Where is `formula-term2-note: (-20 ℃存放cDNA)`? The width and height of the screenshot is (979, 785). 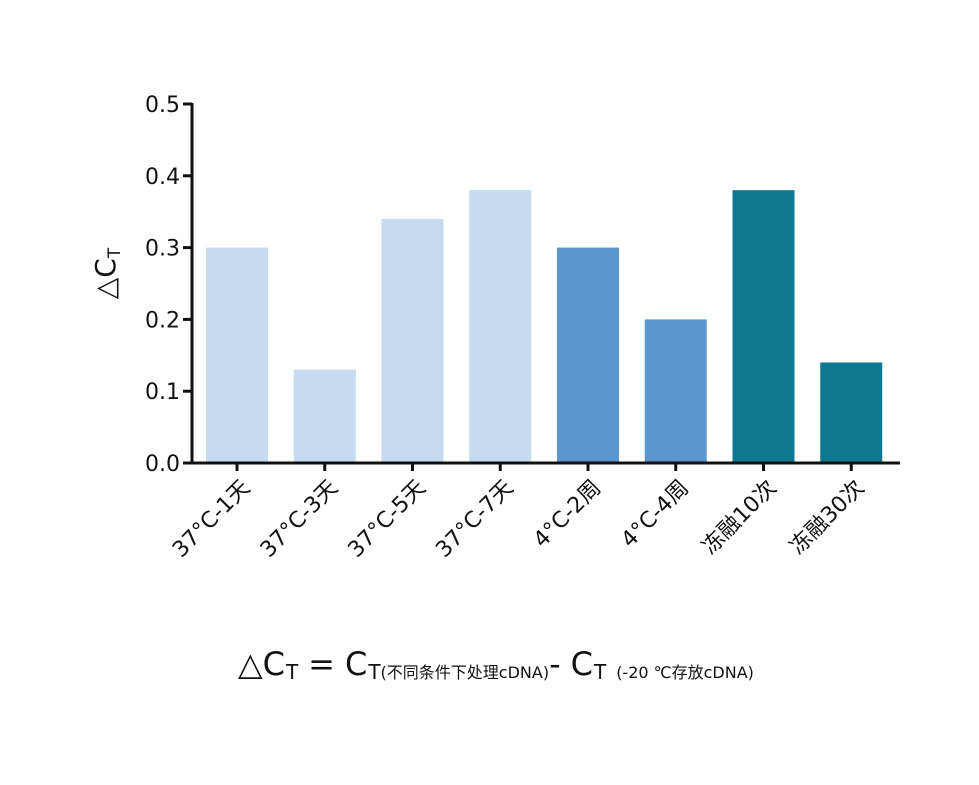 formula-term2-note: (-20 ℃存放cDNA) is located at coordinates (685, 672).